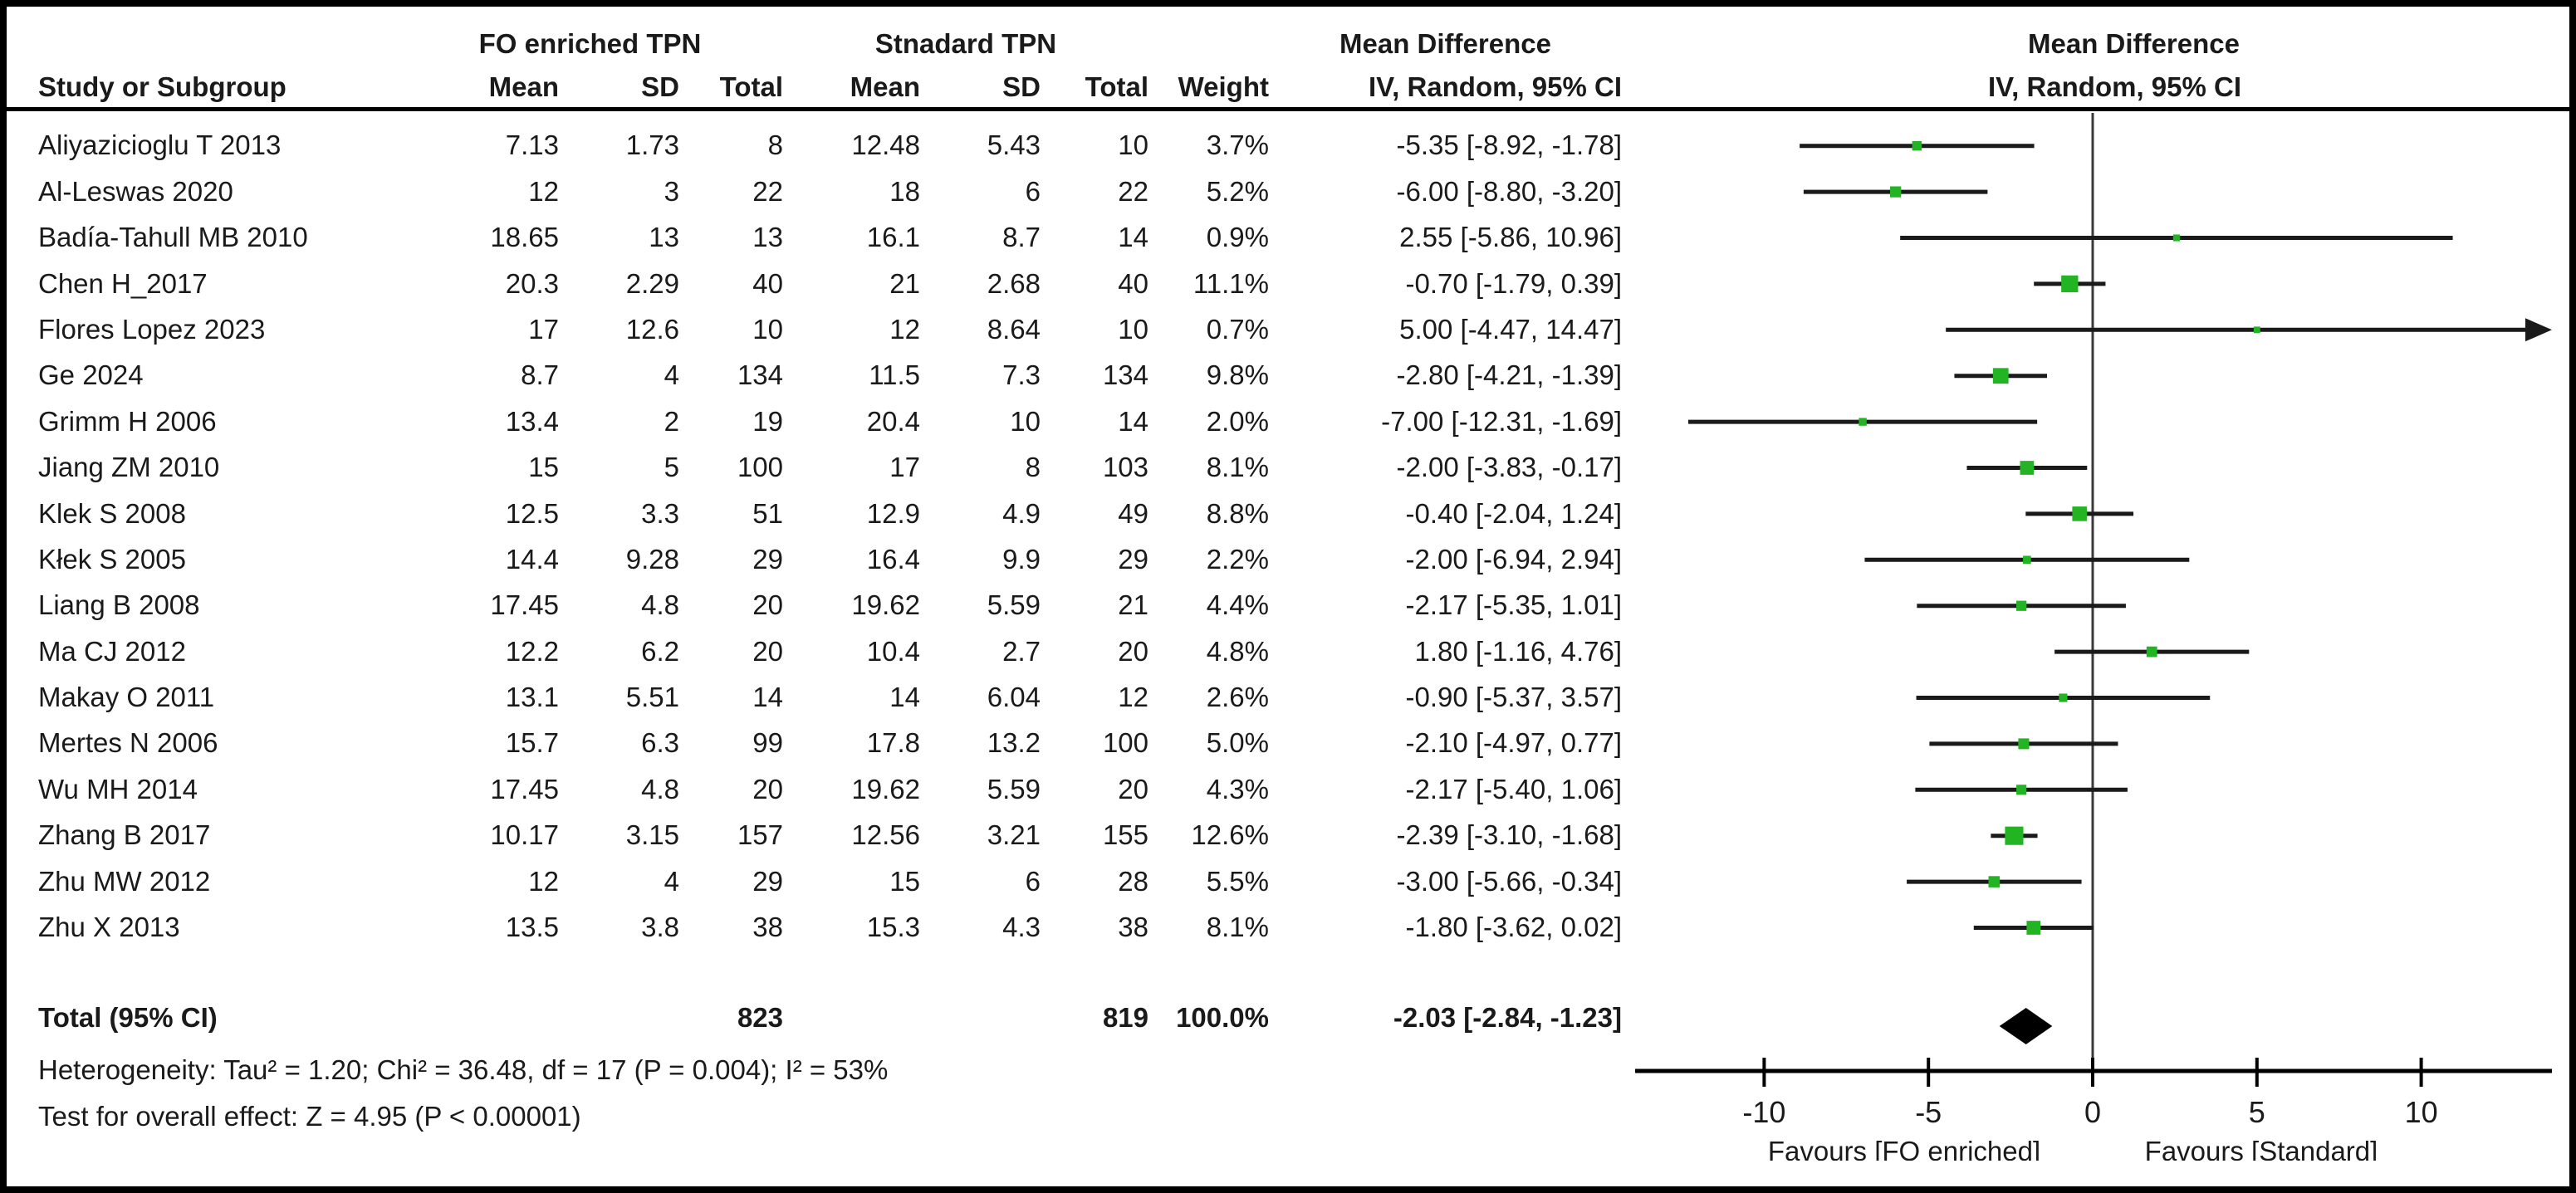  Describe the element at coordinates (1133, 558) in the screenshot. I see `total2-cell: 29` at that location.